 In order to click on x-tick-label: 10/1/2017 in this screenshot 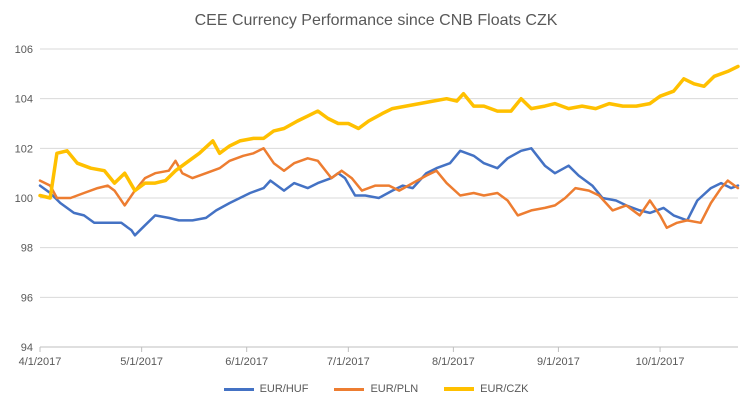, I will do `click(660, 362)`.